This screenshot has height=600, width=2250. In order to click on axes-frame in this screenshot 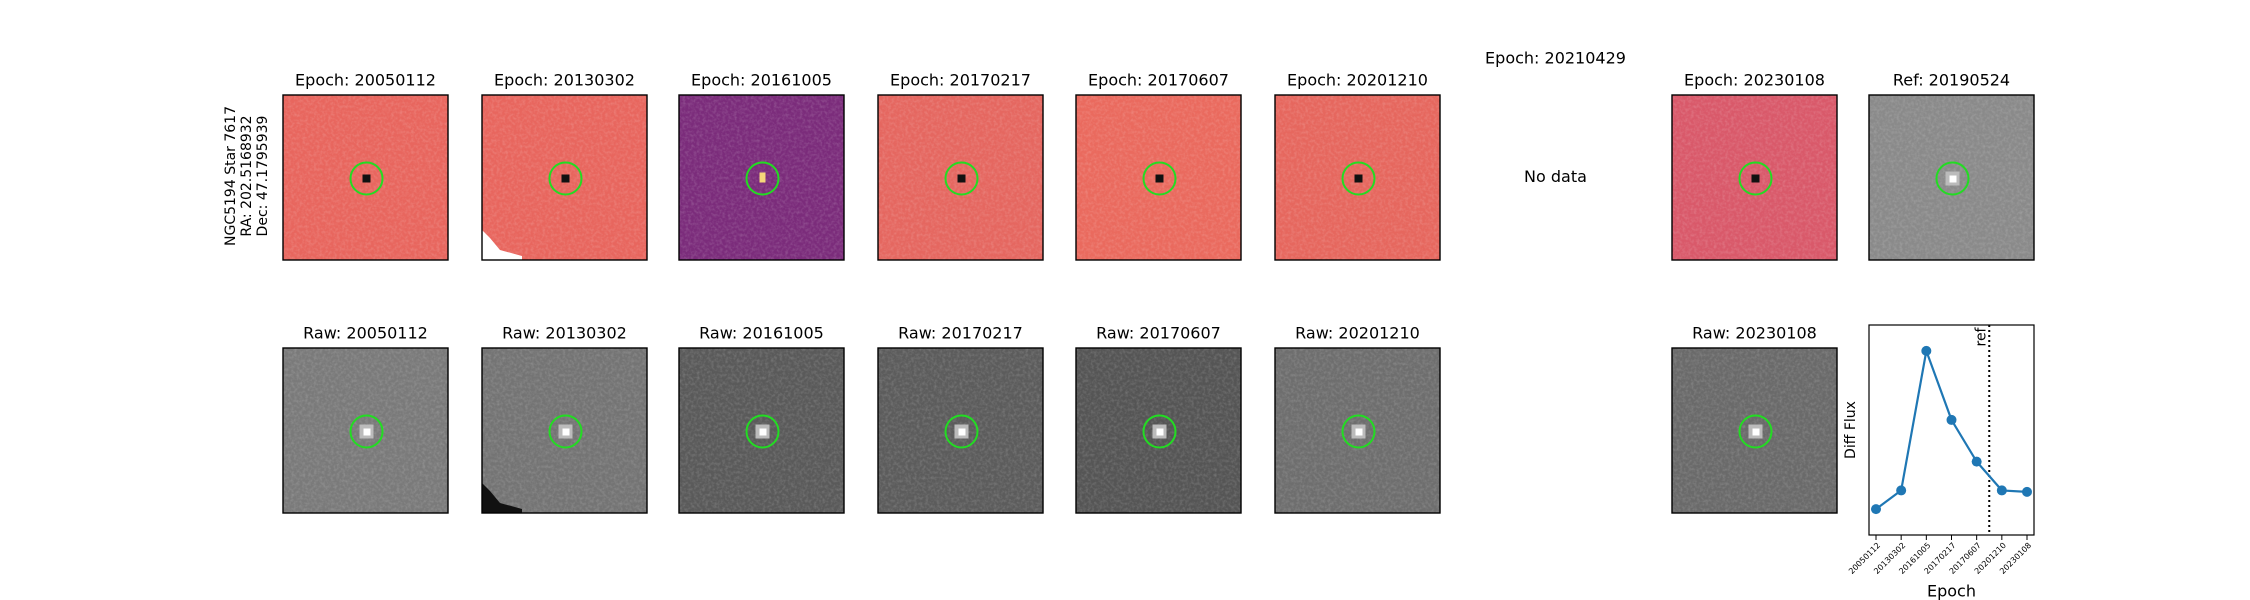, I will do `click(1951, 430)`.